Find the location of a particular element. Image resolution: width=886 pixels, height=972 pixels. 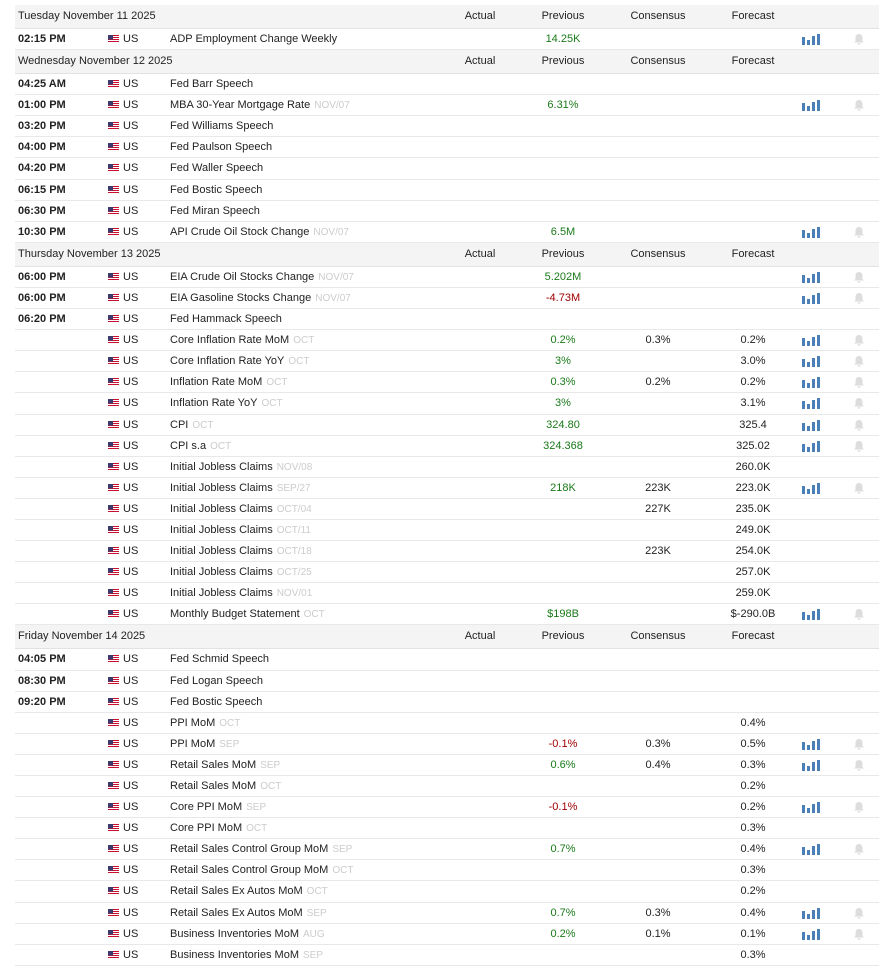

event-name: PPI MoM is located at coordinates (193, 722).